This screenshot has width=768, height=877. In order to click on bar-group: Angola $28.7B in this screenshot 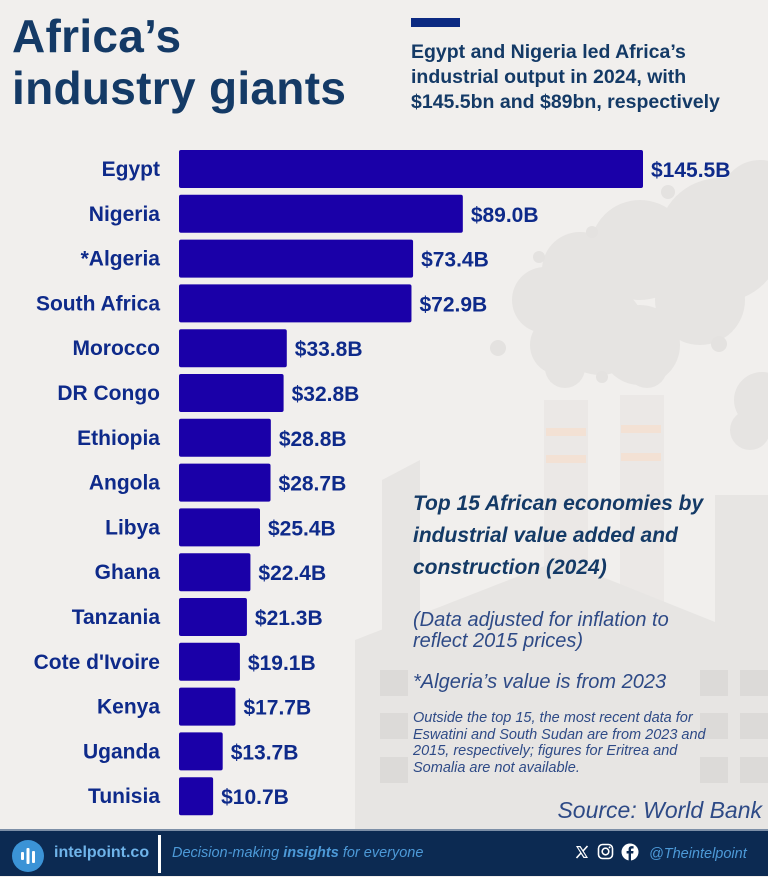, I will do `click(218, 482)`.